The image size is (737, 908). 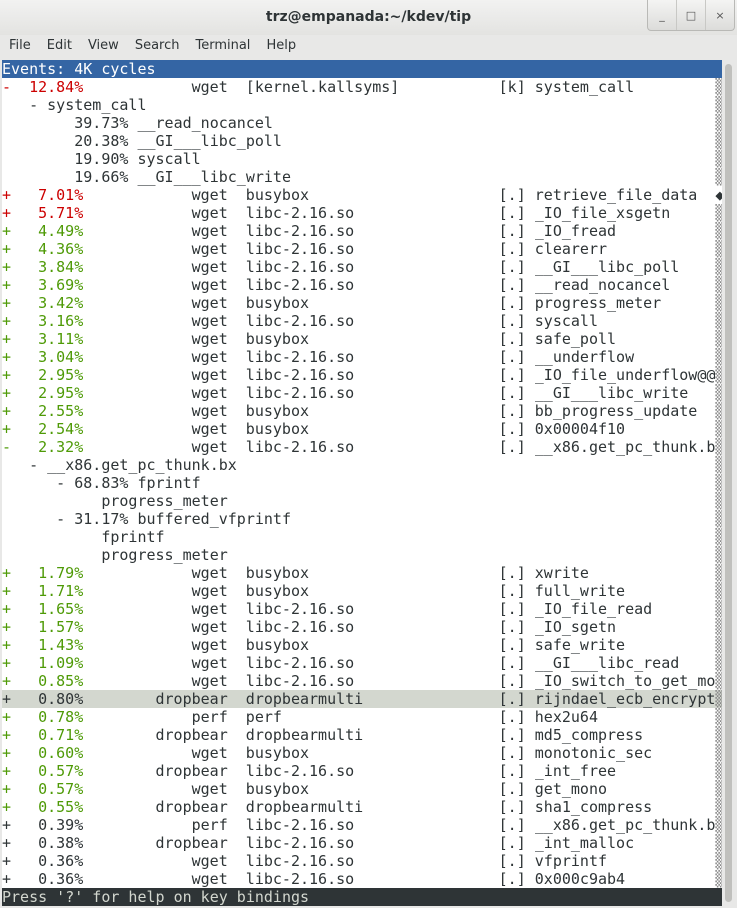 What do you see at coordinates (157, 45) in the screenshot?
I see `menu-search: Search` at bounding box center [157, 45].